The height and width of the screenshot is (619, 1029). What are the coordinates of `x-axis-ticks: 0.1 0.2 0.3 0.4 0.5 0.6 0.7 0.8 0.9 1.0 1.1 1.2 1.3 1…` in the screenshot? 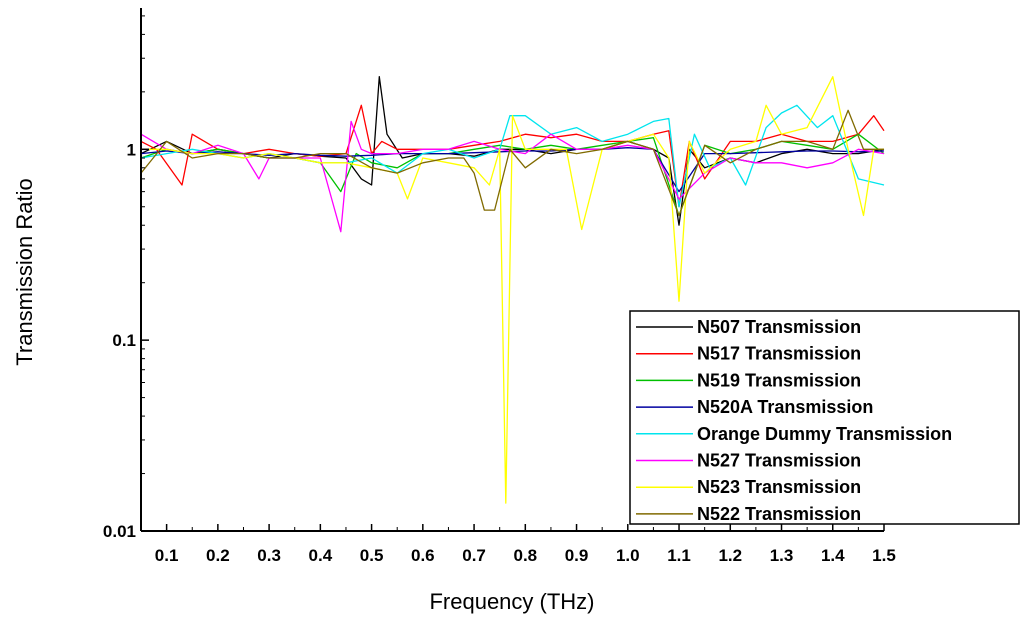 It's located at (525, 544).